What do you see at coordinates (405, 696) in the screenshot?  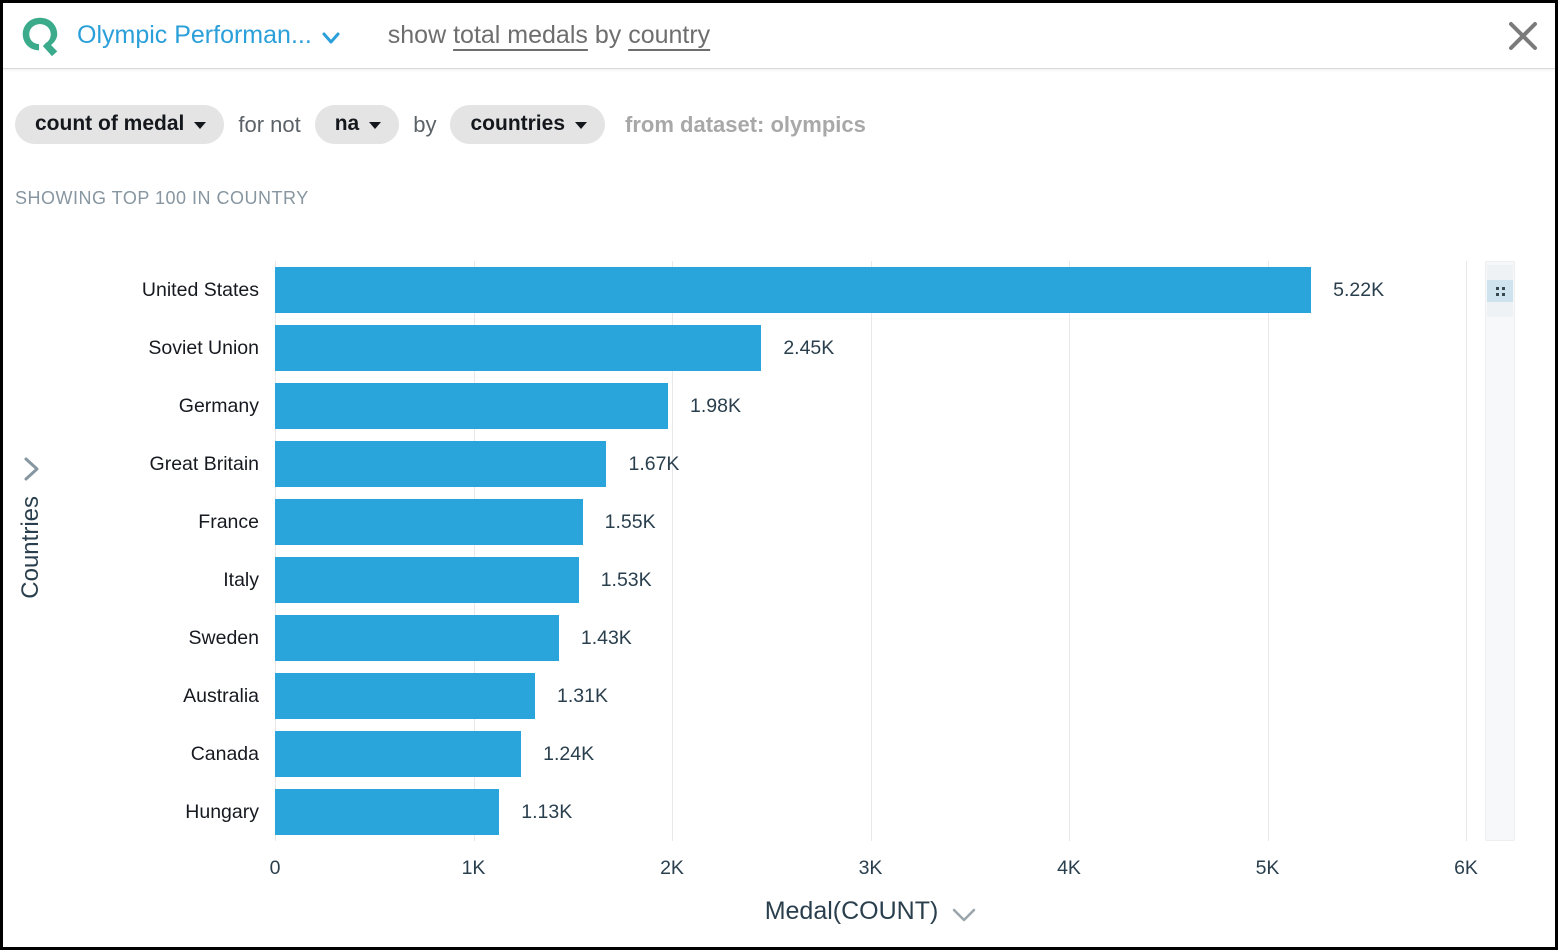 I see `bar-australia` at bounding box center [405, 696].